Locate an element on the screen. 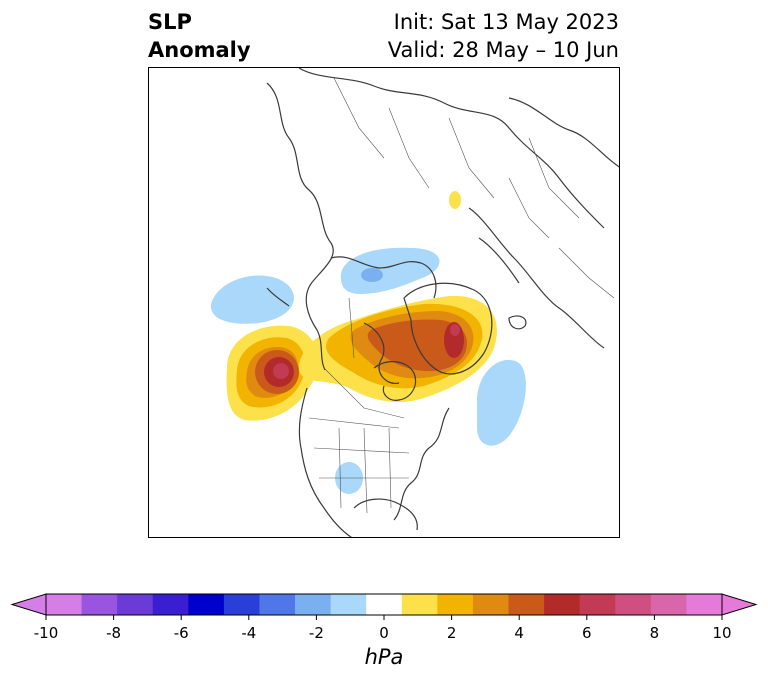 This screenshot has height=684, width=768. title-anomaly: Anomaly is located at coordinates (199, 50).